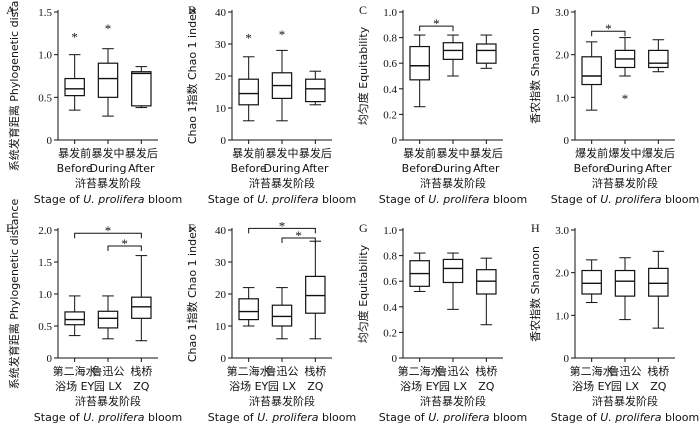  I want to click on panel-label: G, so click(363, 228).